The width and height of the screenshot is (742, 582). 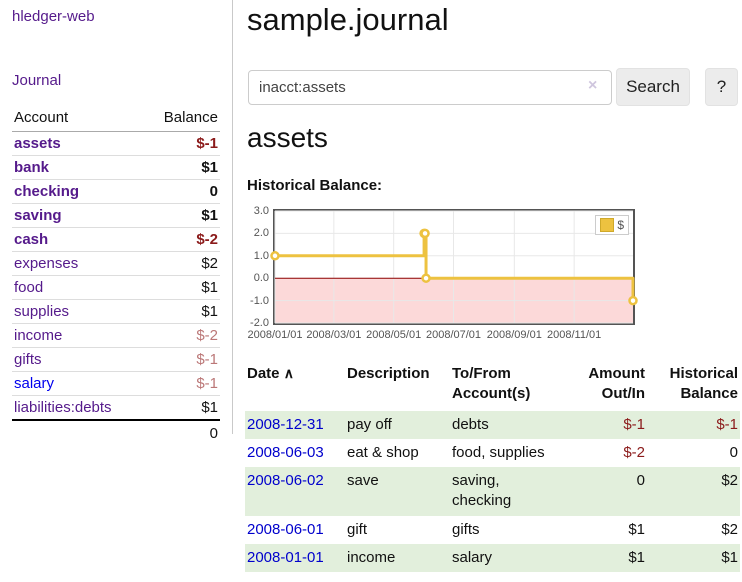 What do you see at coordinates (261, 255) in the screenshot?
I see `y-tick-label: 1.0` at bounding box center [261, 255].